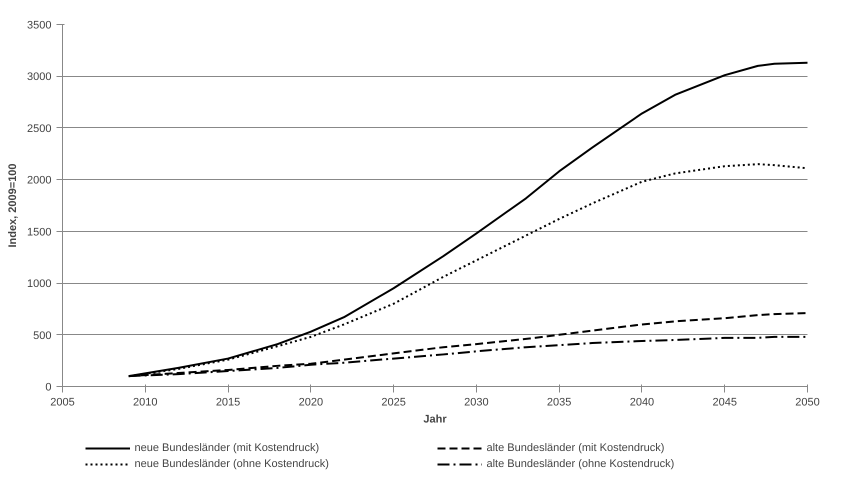 This screenshot has height=502, width=855. I want to click on y-tick-label: 3500, so click(39, 26).